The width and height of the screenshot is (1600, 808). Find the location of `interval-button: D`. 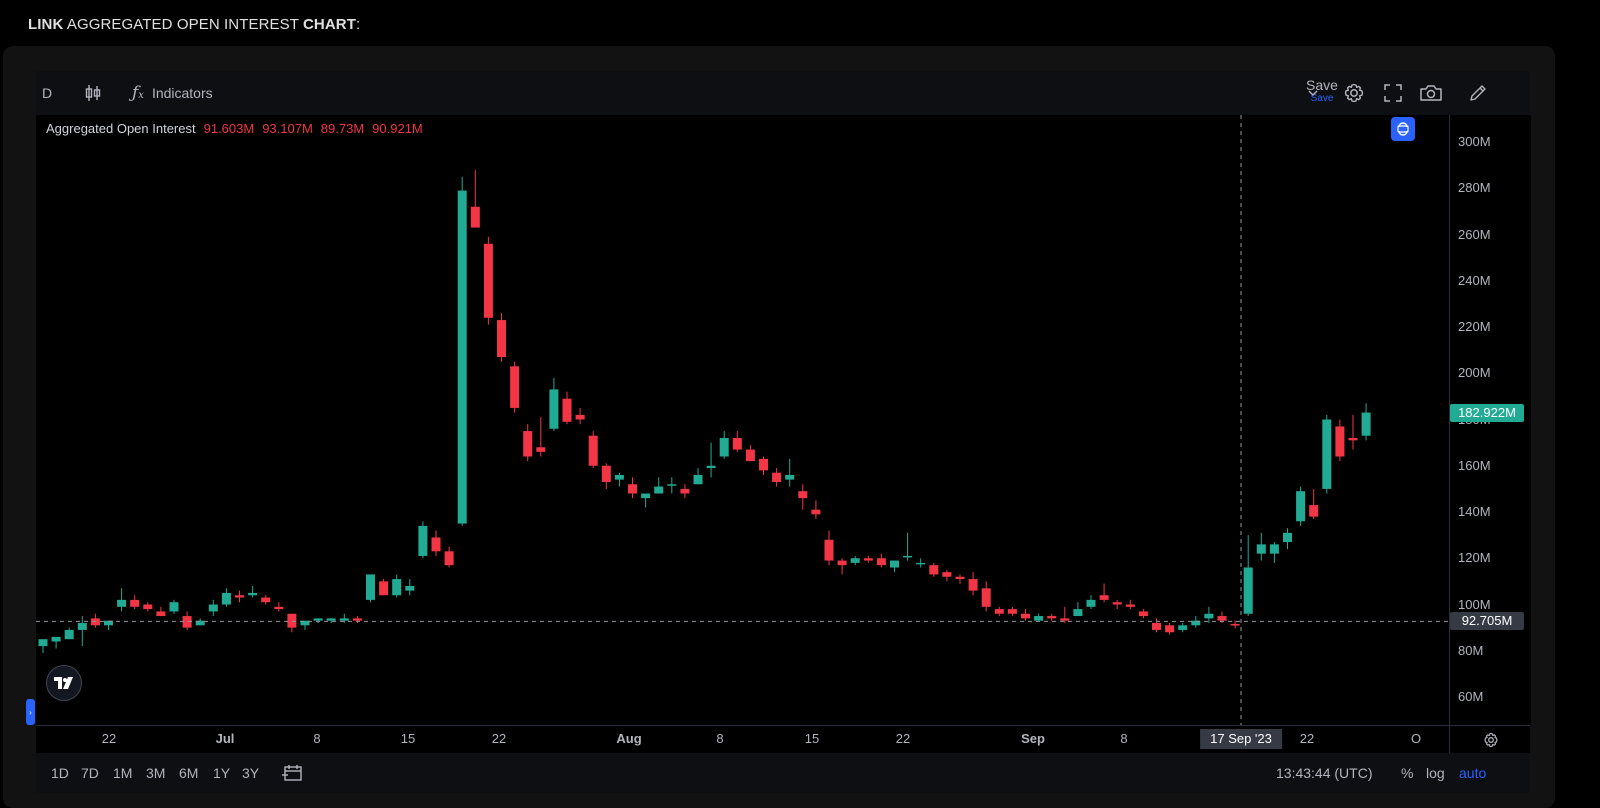

interval-button: D is located at coordinates (47, 93).